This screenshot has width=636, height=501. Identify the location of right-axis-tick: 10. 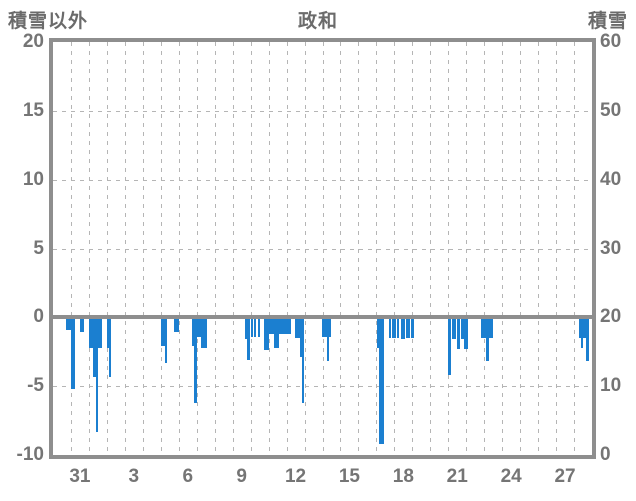
(611, 386).